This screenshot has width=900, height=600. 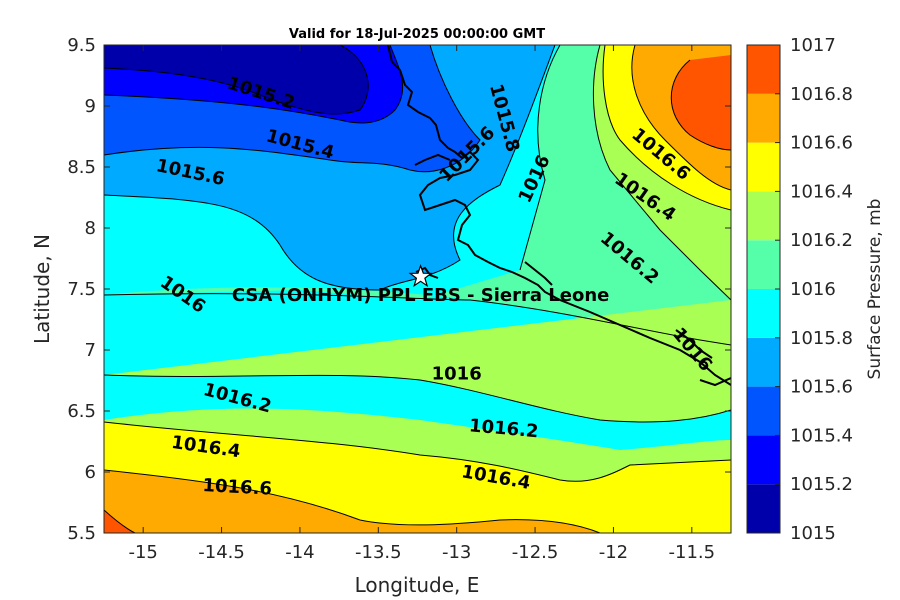 I want to click on site-annotation: CSA (ONHYM) PPL EBS - Sierra Leone, so click(x=420, y=285).